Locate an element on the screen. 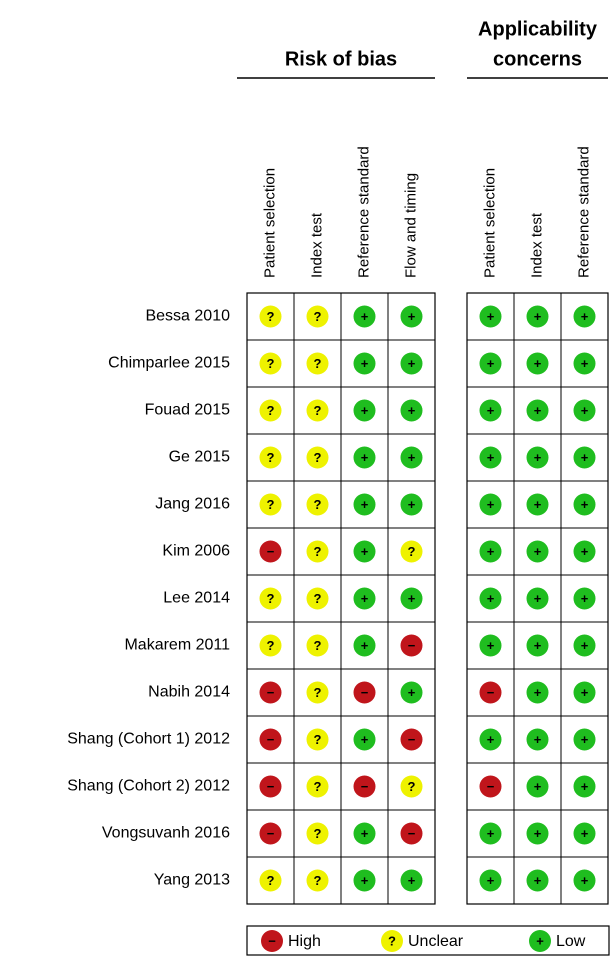 The height and width of the screenshot is (956, 616). legend-label: Low is located at coordinates (571, 941).